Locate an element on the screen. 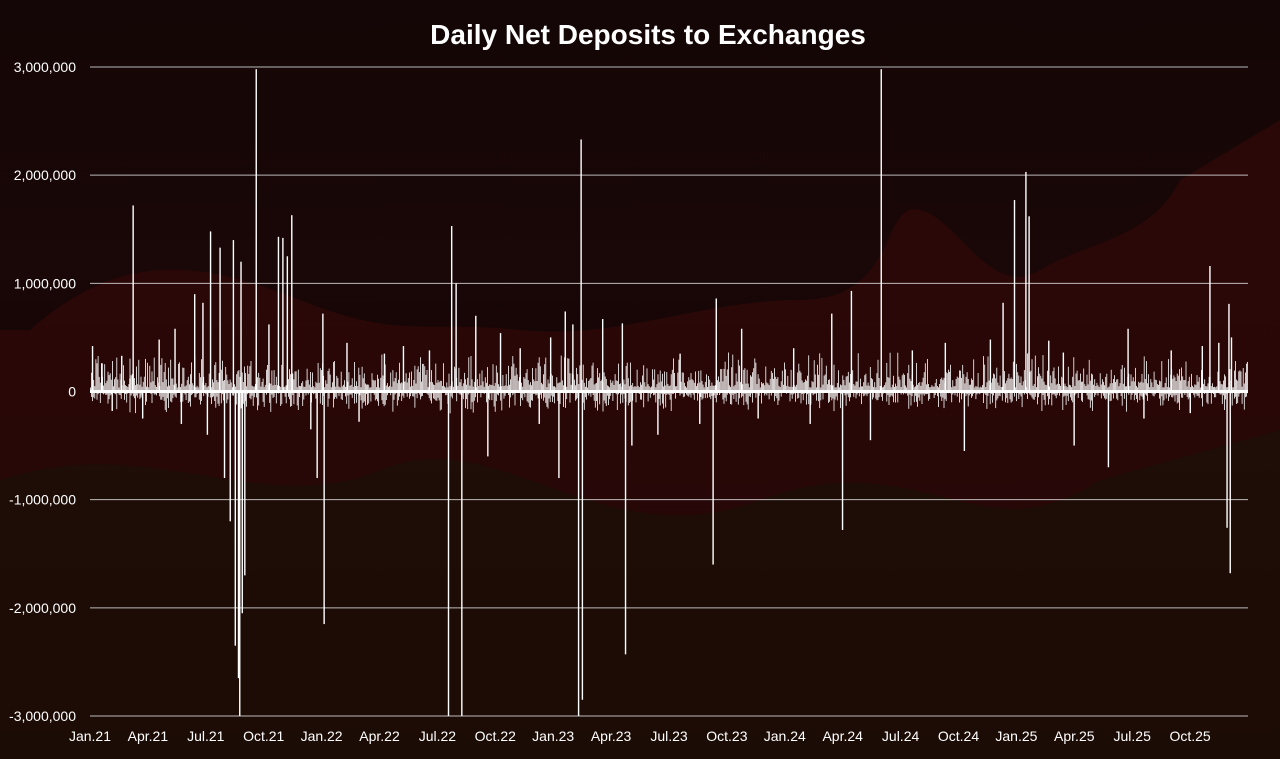 The image size is (1280, 759). x-tick-label: Oct.24 is located at coordinates (958, 736).